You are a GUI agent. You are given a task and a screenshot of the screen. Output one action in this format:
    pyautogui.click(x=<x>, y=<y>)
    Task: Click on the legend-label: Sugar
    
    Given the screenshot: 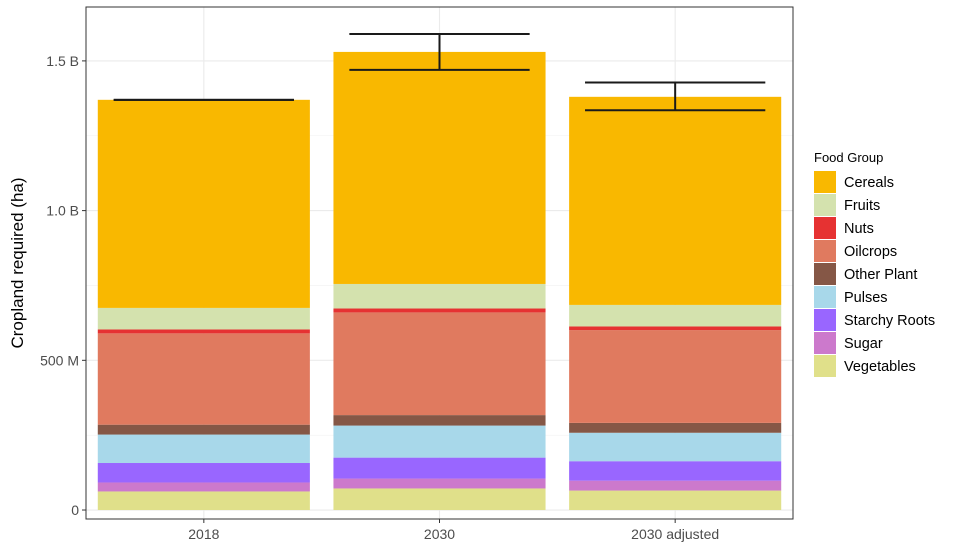 What is the action you would take?
    pyautogui.click(x=863, y=344)
    